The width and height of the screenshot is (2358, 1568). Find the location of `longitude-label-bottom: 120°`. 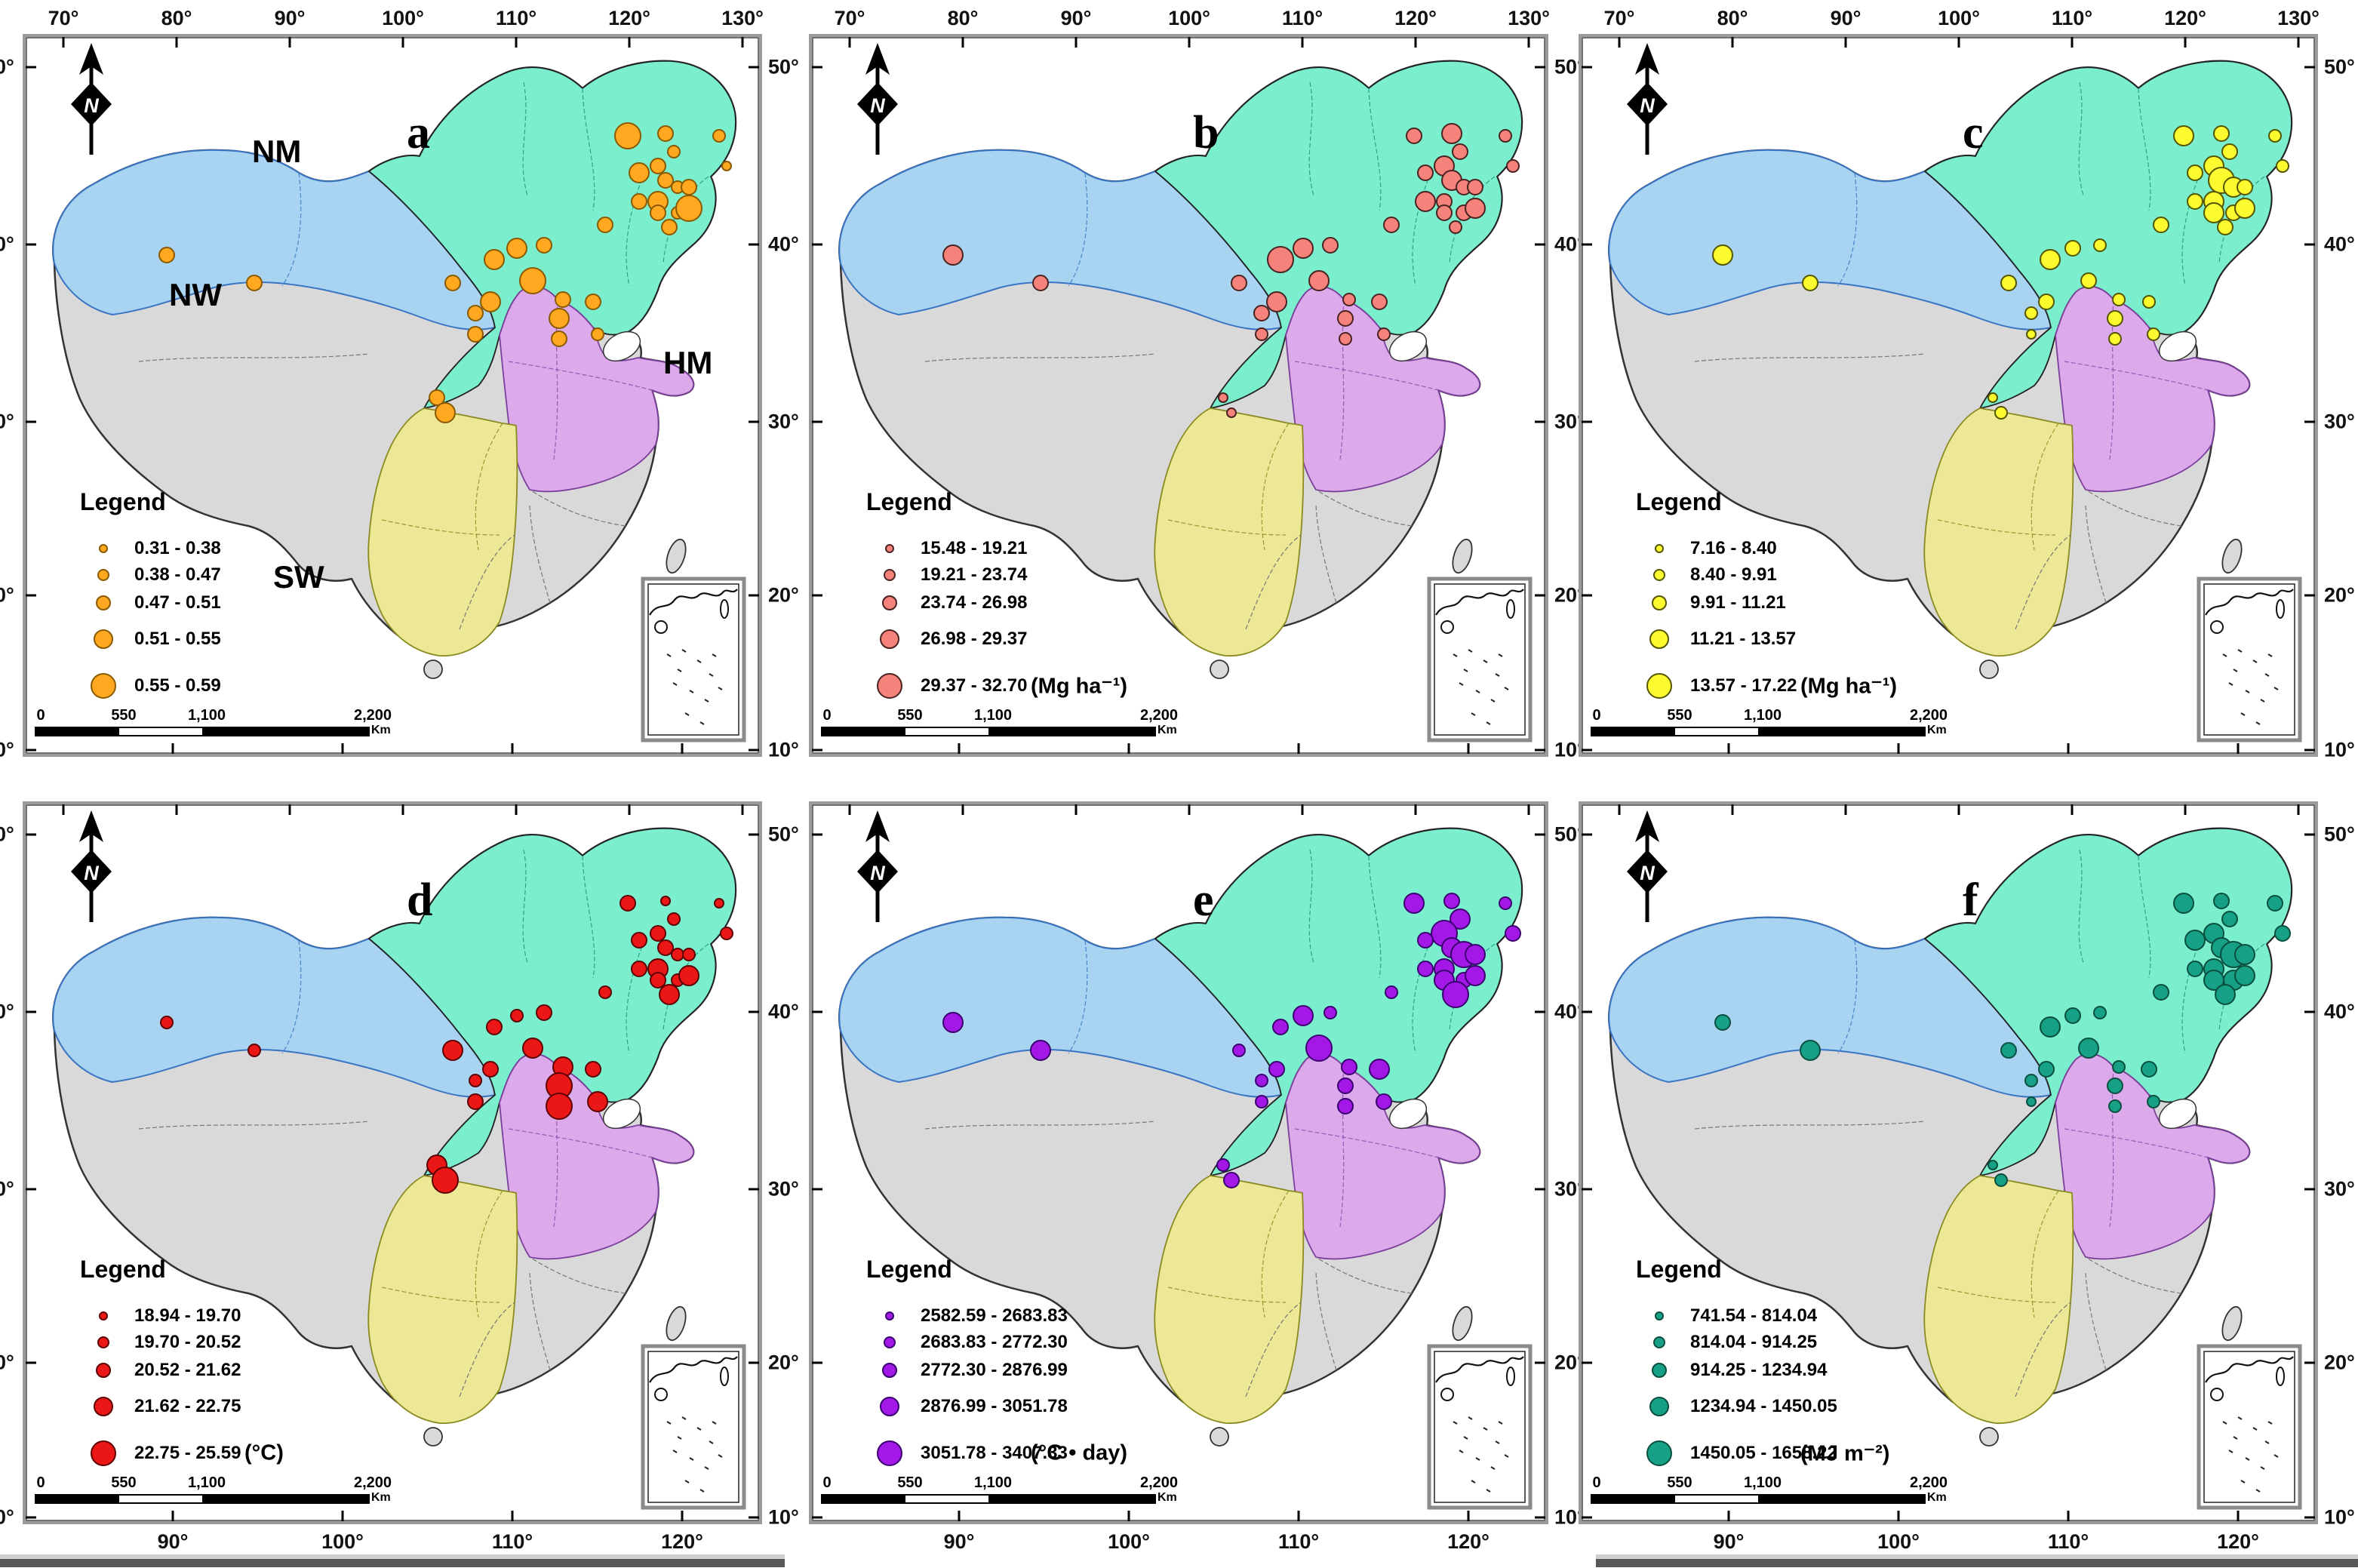

longitude-label-bottom: 120° is located at coordinates (2238, 1541).